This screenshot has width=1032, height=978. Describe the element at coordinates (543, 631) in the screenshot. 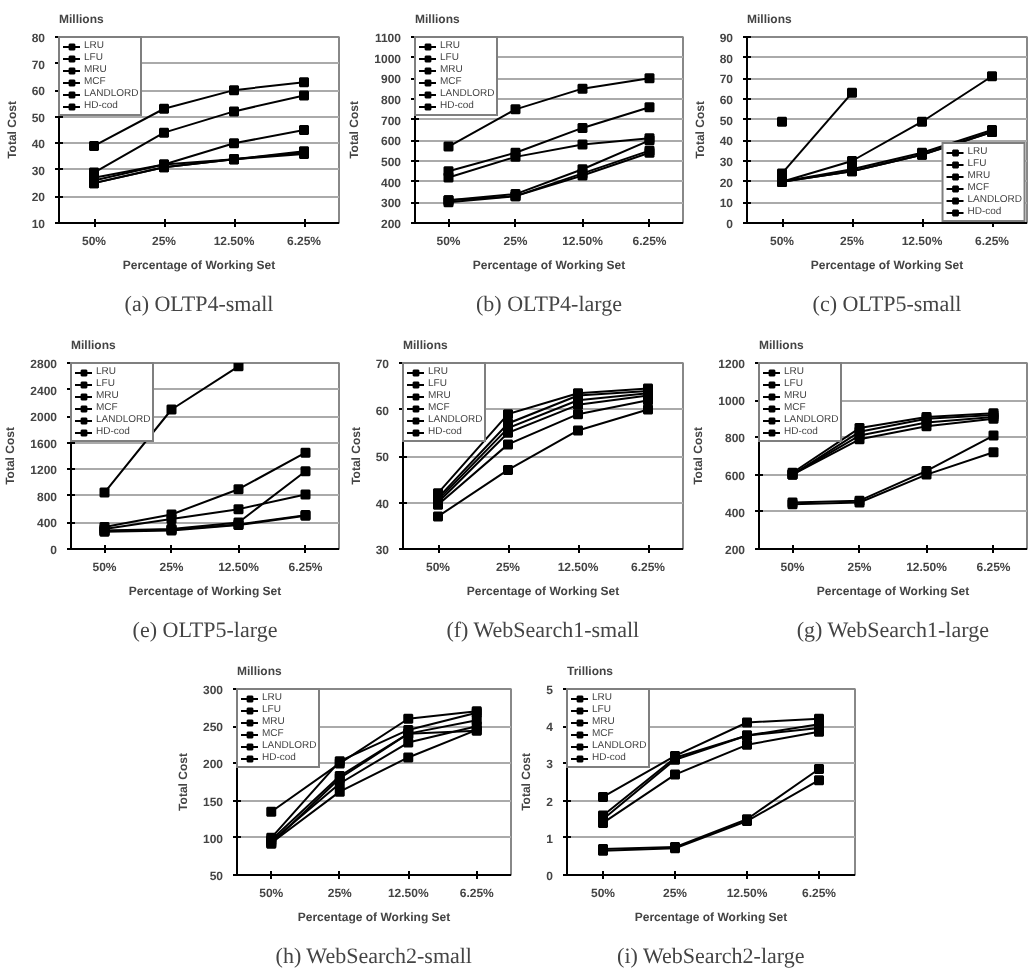

I see `text: (f) WebSearch1-small` at that location.